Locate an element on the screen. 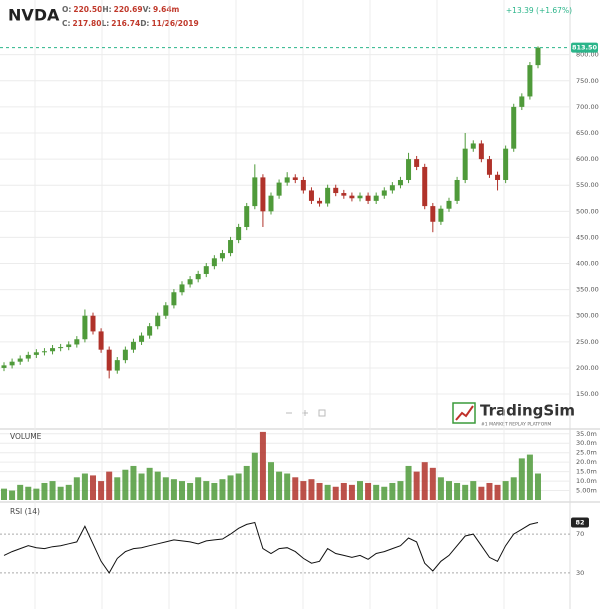  quote-value: 220.69 is located at coordinates (128, 9).